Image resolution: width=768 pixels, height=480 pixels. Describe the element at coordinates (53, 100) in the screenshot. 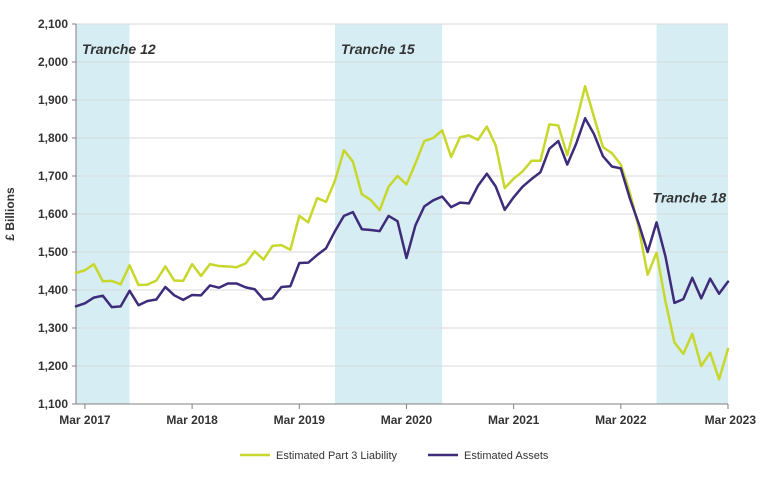

I see `y-tick-label: 1,900` at that location.